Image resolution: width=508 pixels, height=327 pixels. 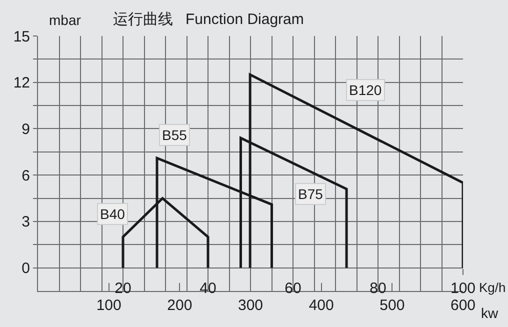 What do you see at coordinates (113, 214) in the screenshot?
I see `series-label: B40` at bounding box center [113, 214].